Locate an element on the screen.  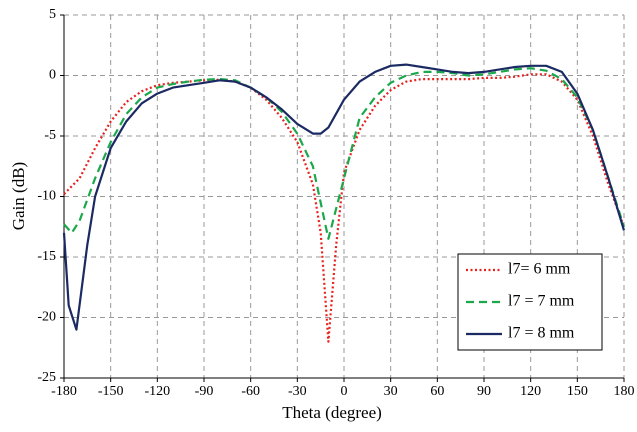
x-tick-label: 120 is located at coordinates (530, 391).